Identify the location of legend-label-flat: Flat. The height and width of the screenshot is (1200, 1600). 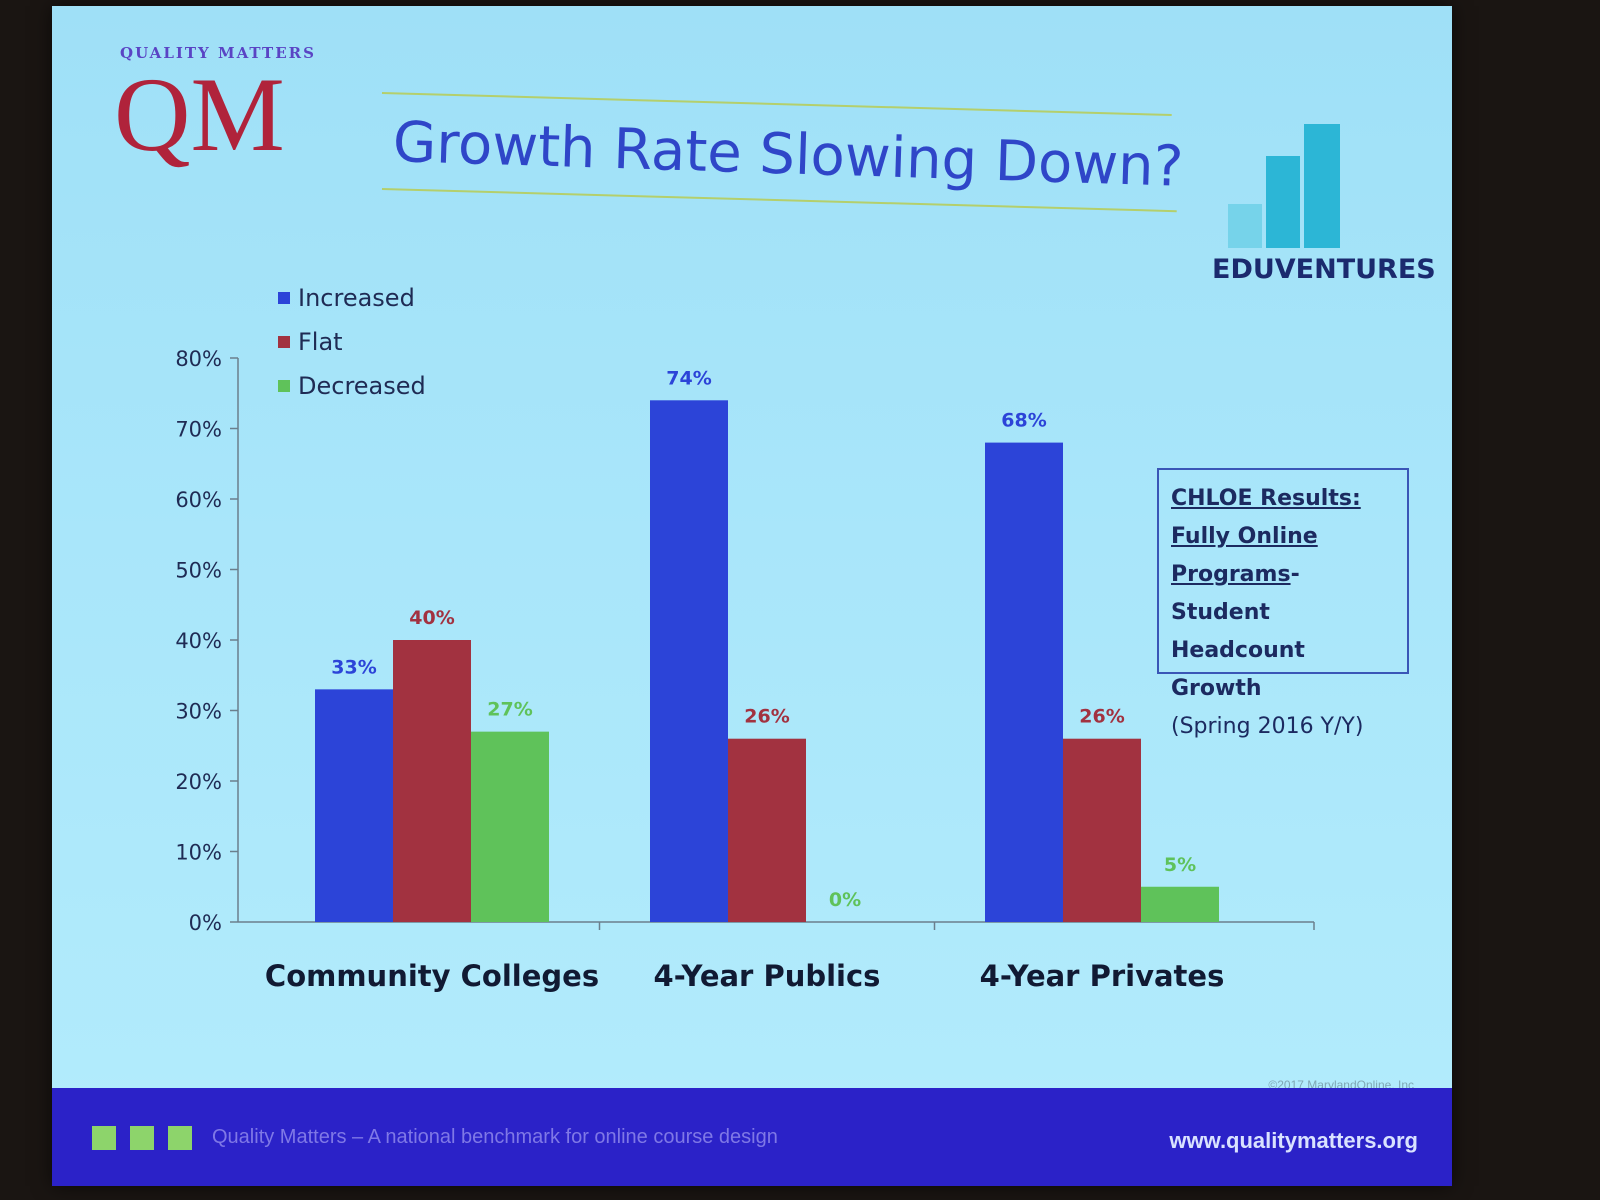
(320, 342).